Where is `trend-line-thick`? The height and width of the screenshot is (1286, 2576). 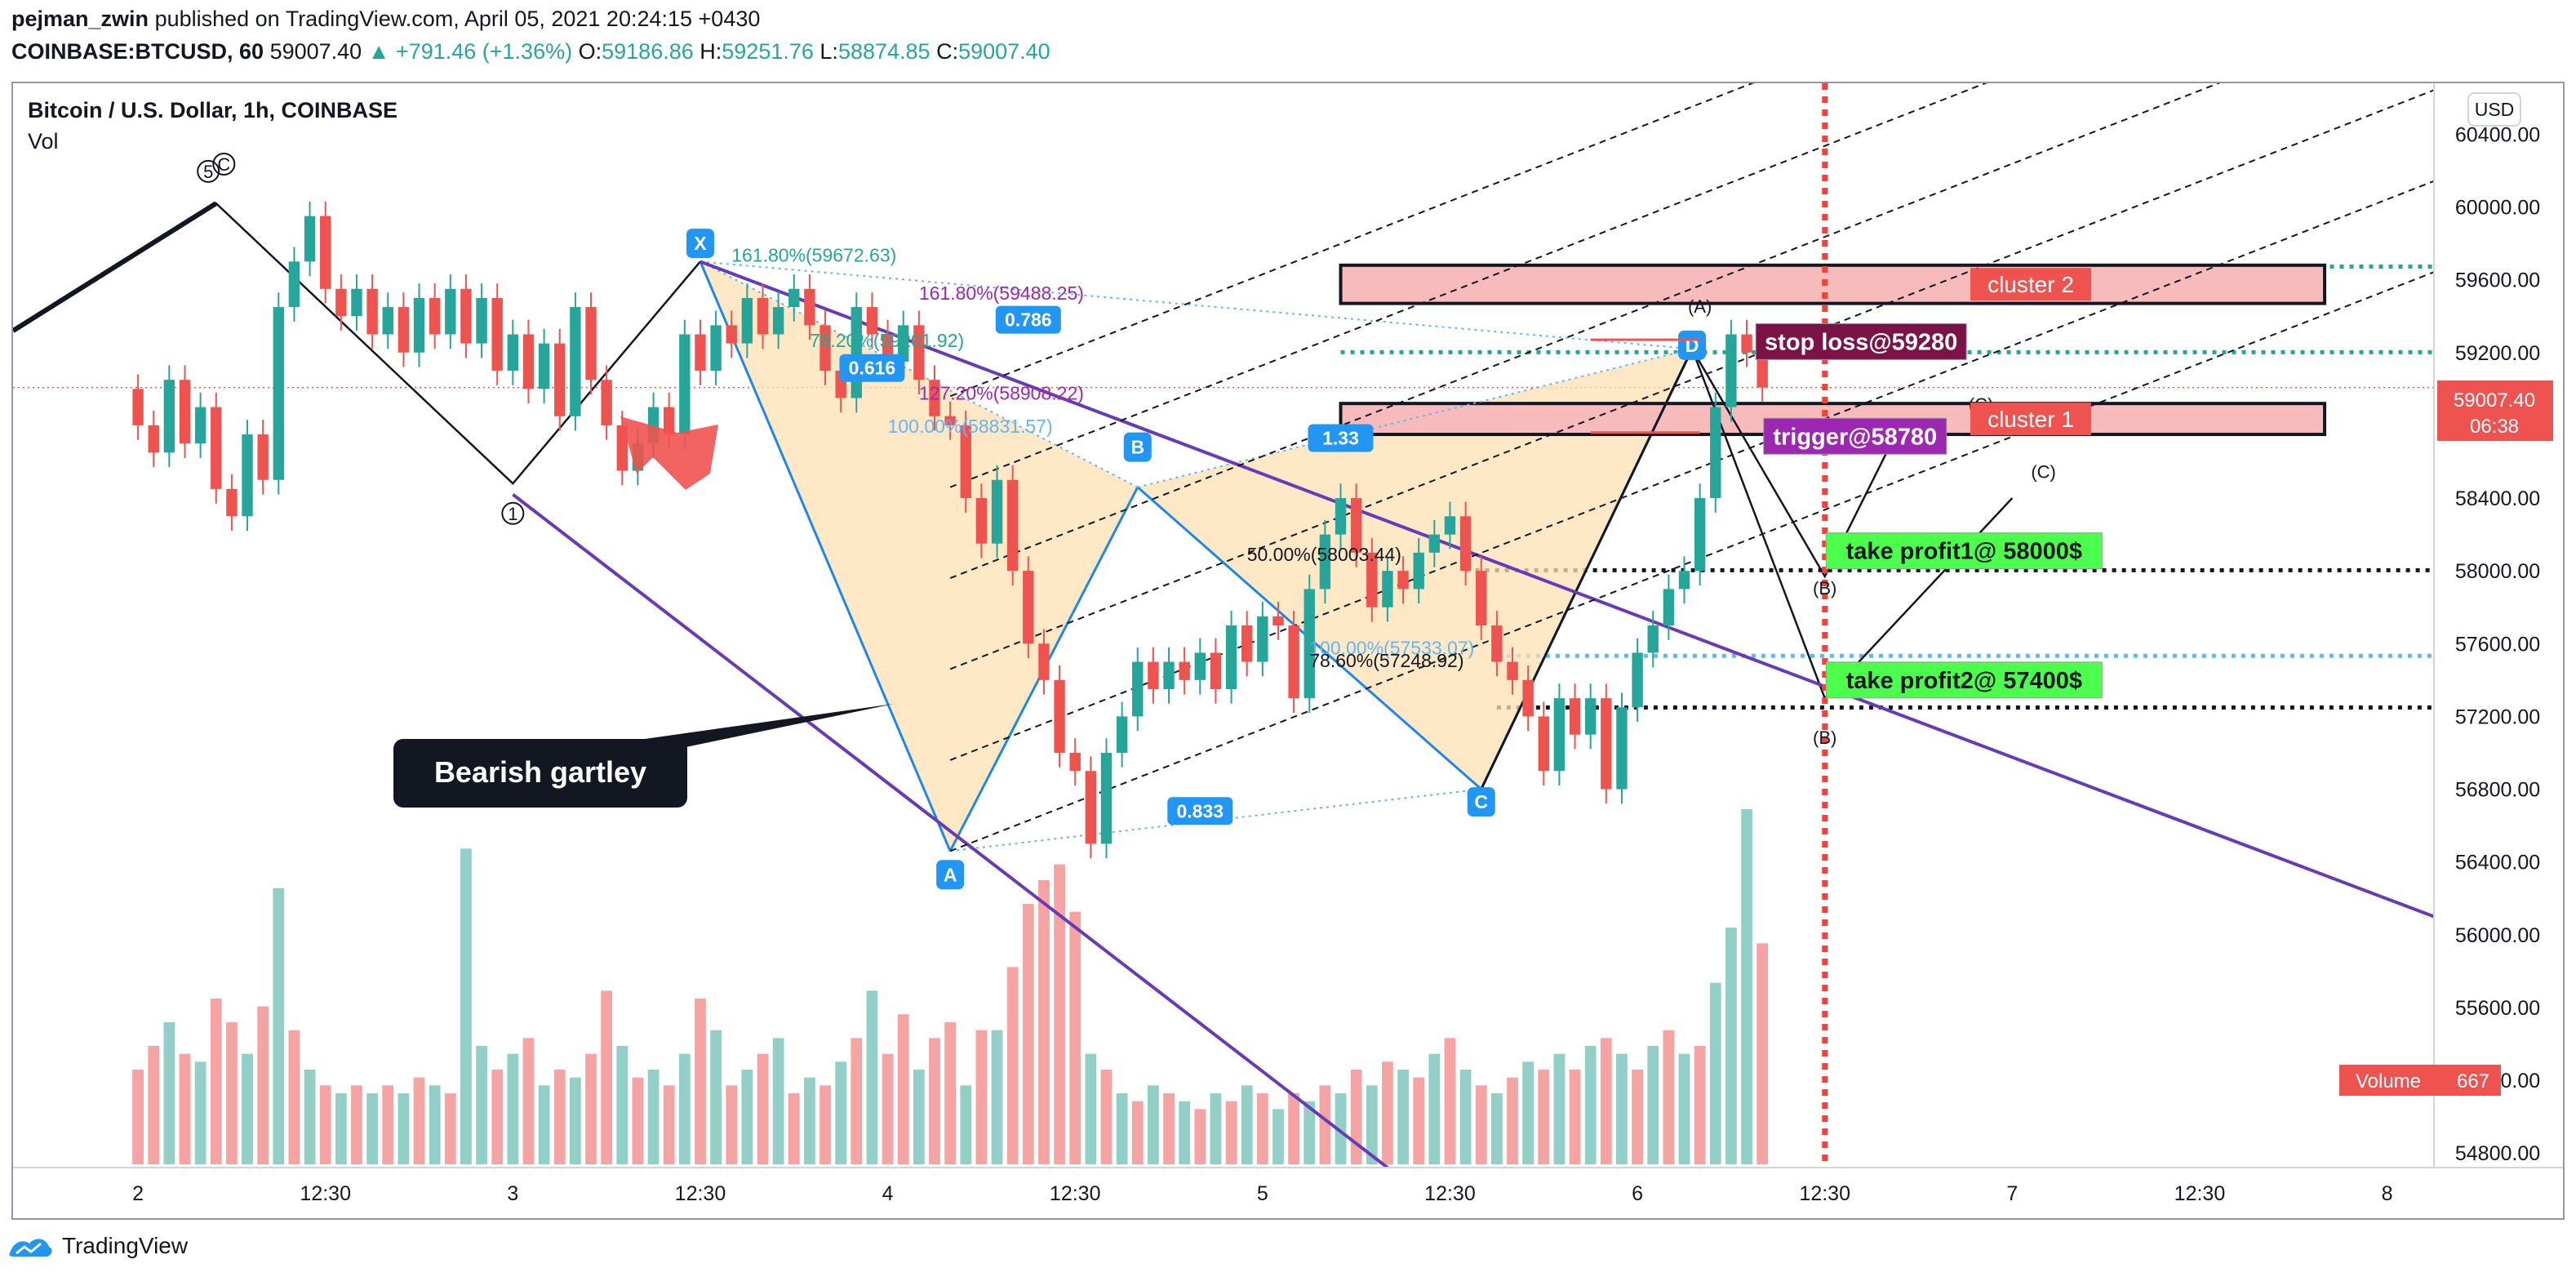
trend-line-thick is located at coordinates (115, 267).